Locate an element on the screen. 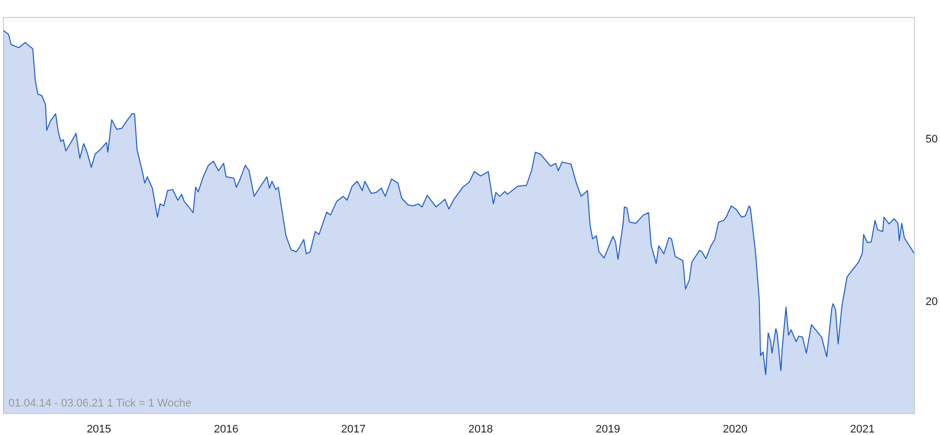 The height and width of the screenshot is (435, 940). x-tick-label: 2015 is located at coordinates (99, 429).